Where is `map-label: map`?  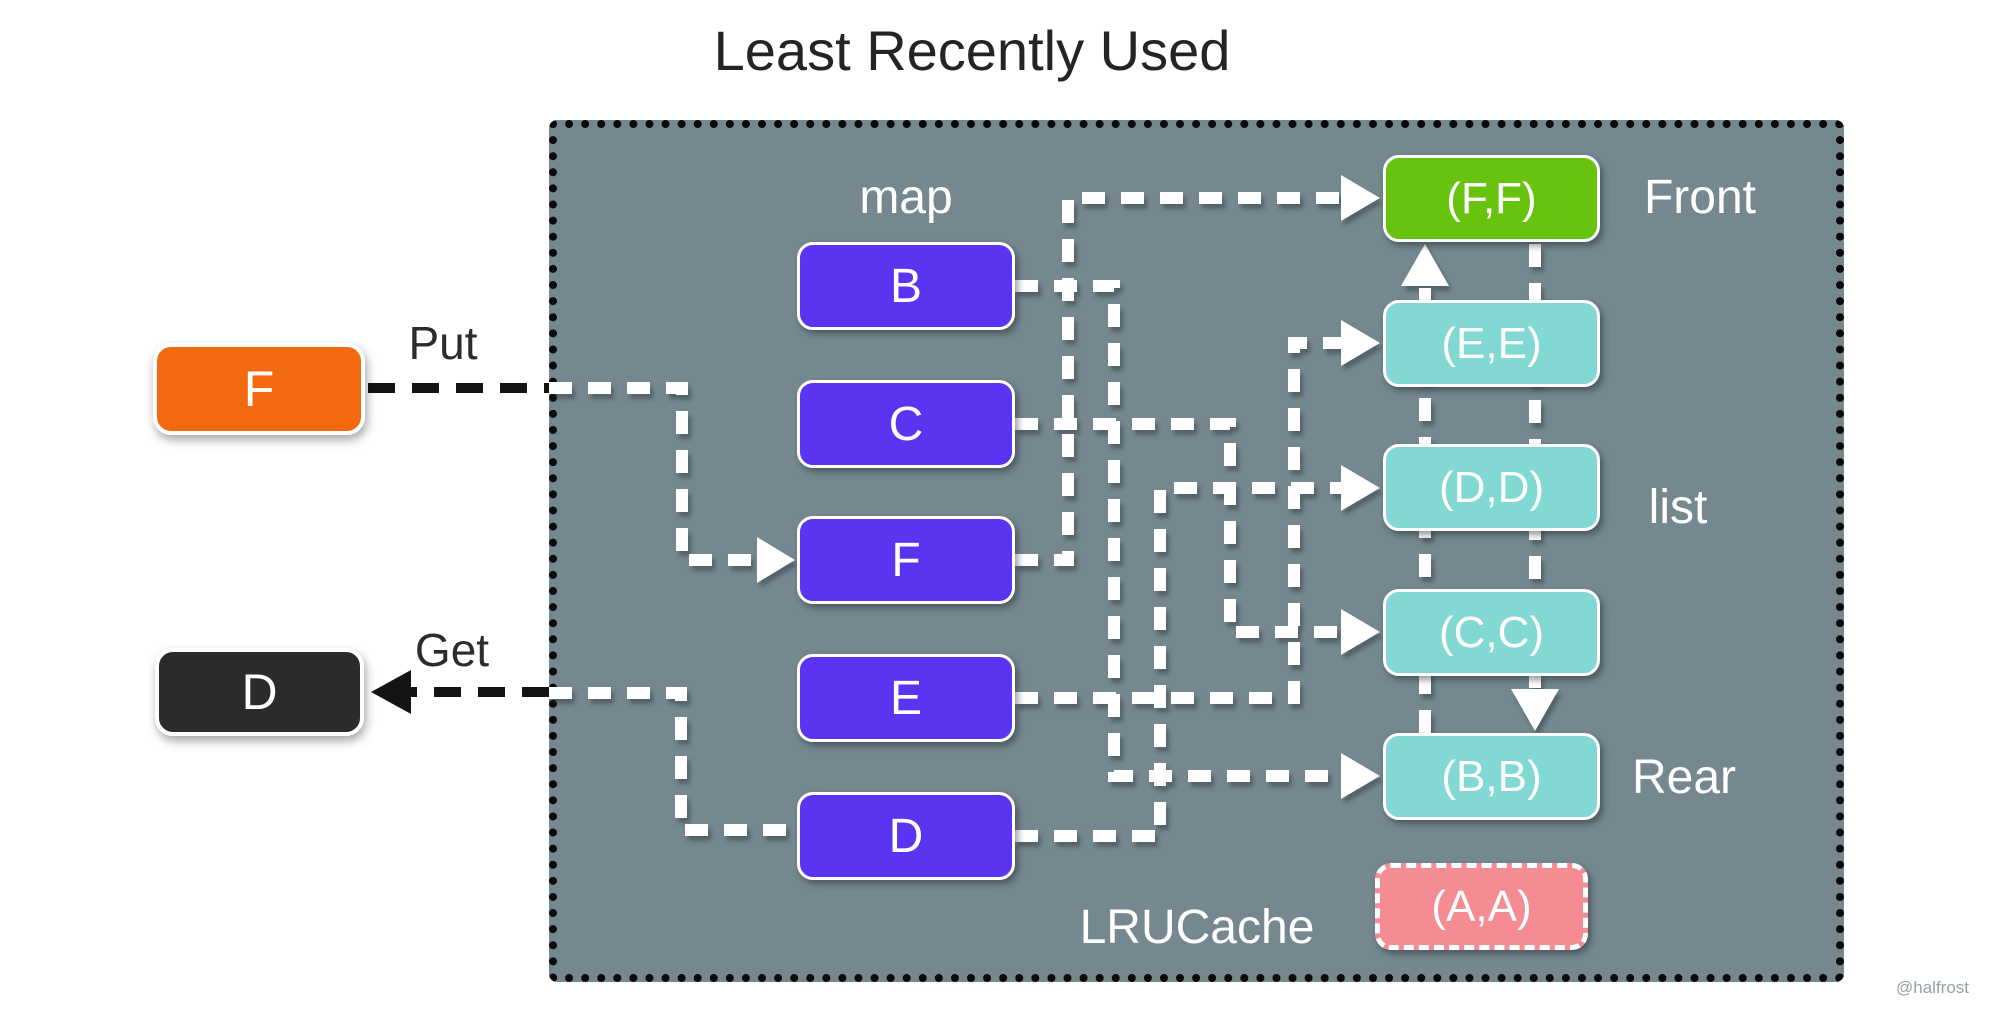
map-label: map is located at coordinates (906, 197).